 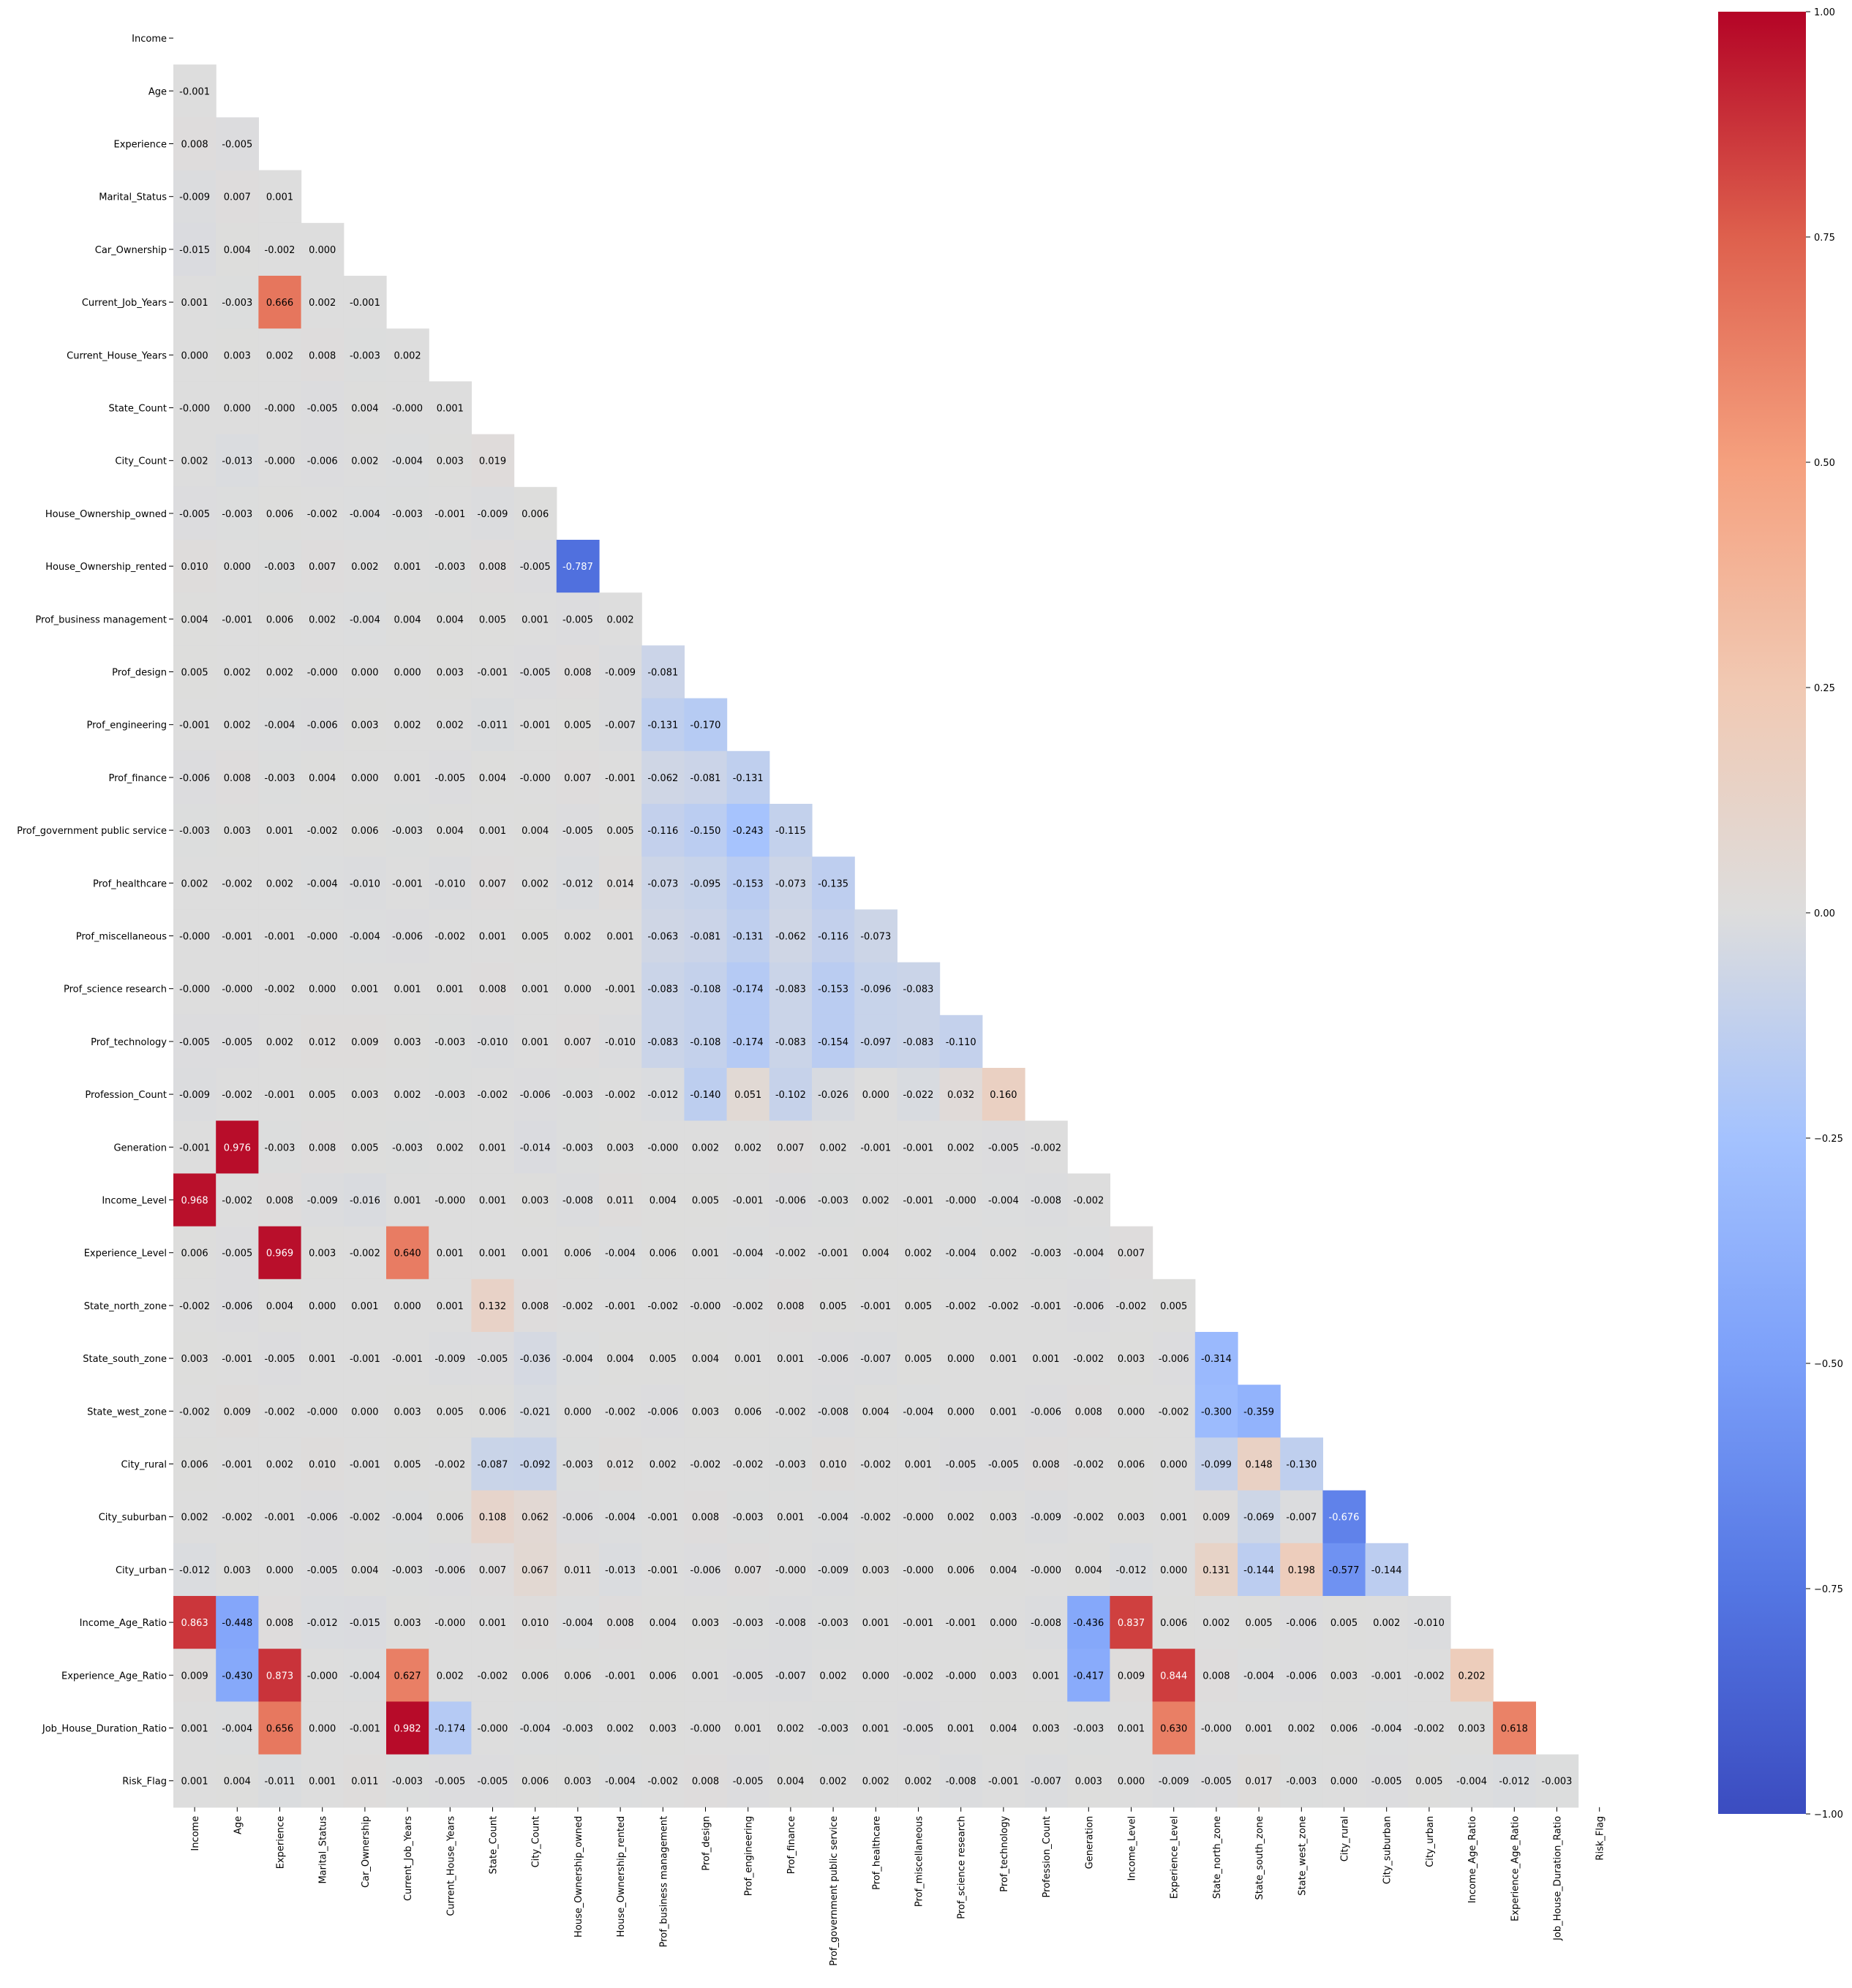 What do you see at coordinates (1216, 1571) in the screenshot?
I see `cell-annotation: 0.131` at bounding box center [1216, 1571].